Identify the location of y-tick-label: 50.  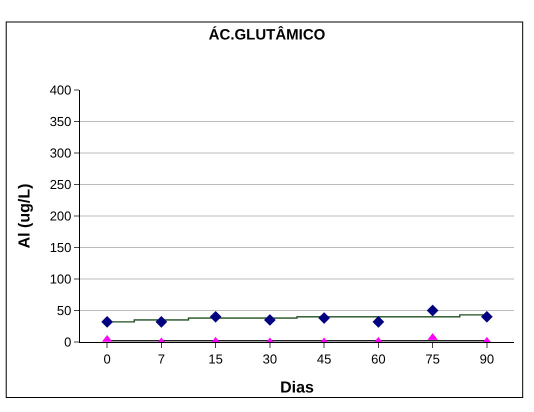
(64, 310).